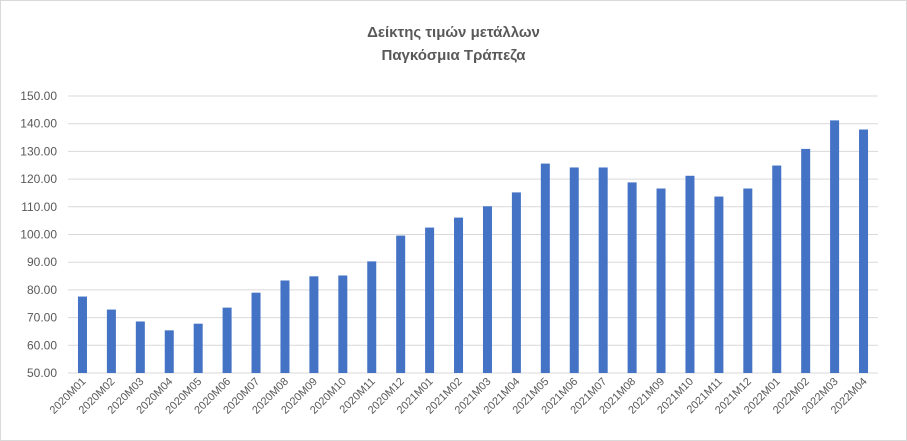  I want to click on y-tick-label: 150.00, so click(38, 96).